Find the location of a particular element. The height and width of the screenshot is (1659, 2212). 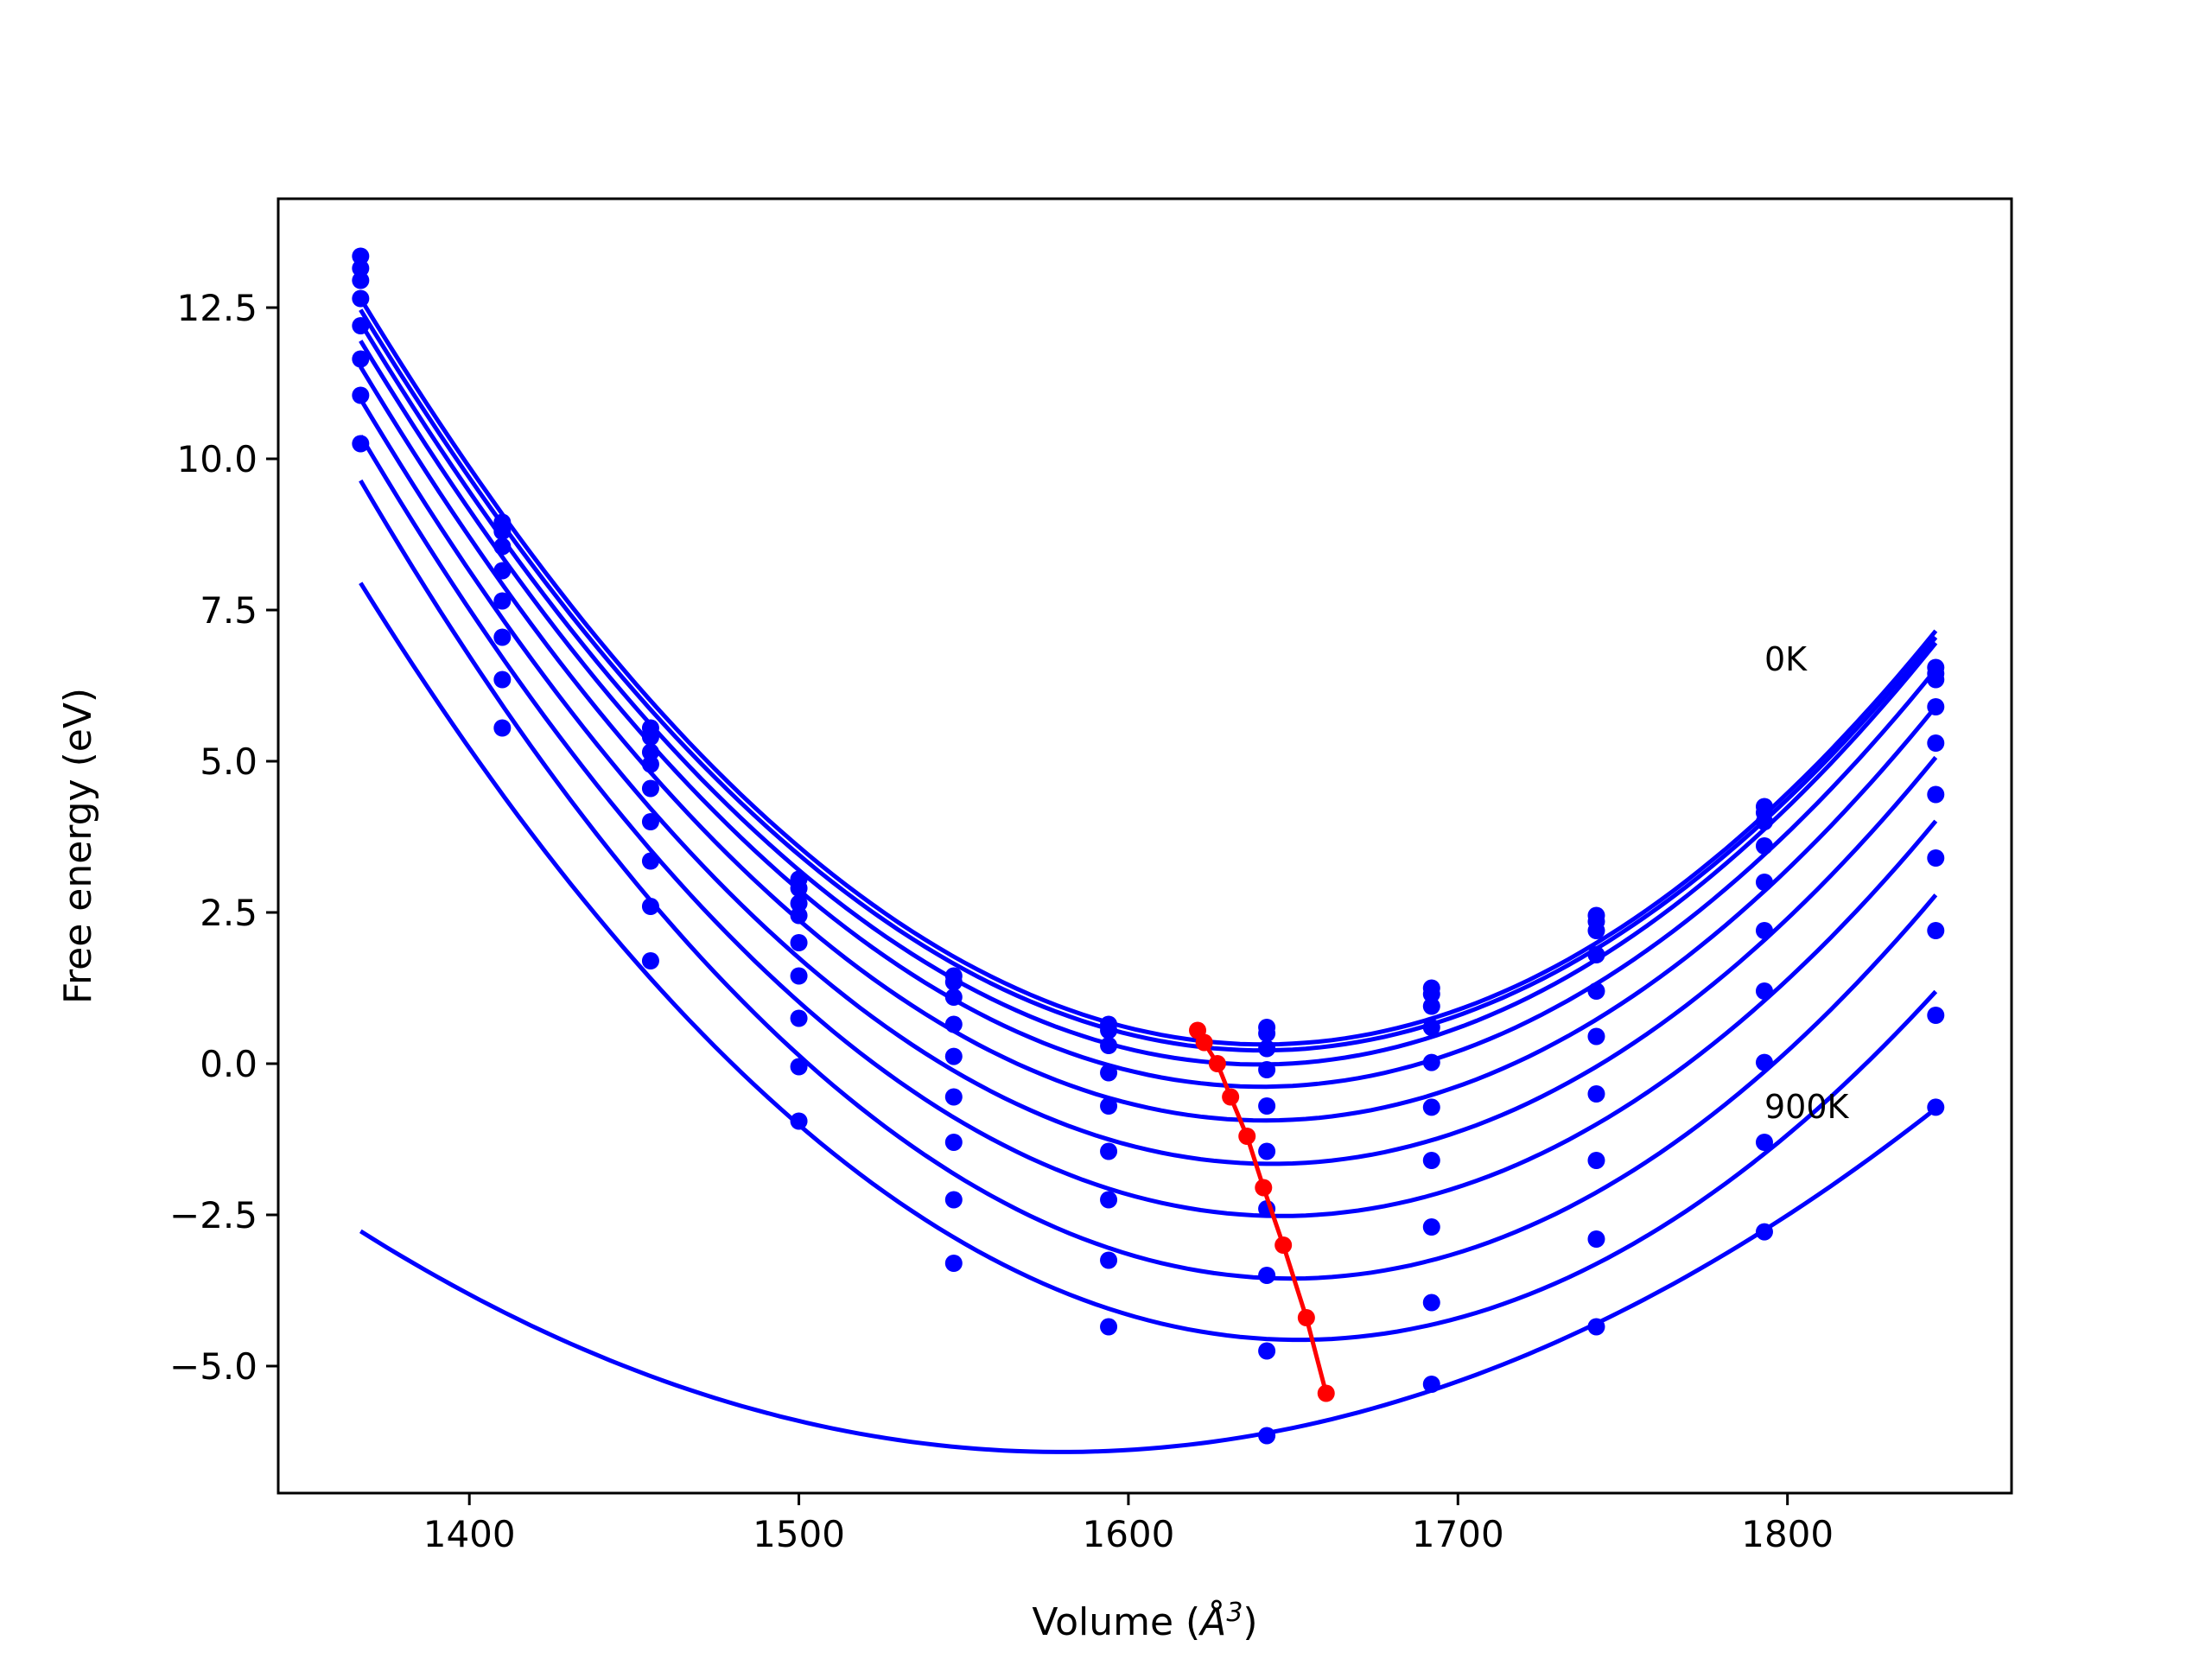

x-axis-label: Volume (Å3) is located at coordinates (1144, 1621).